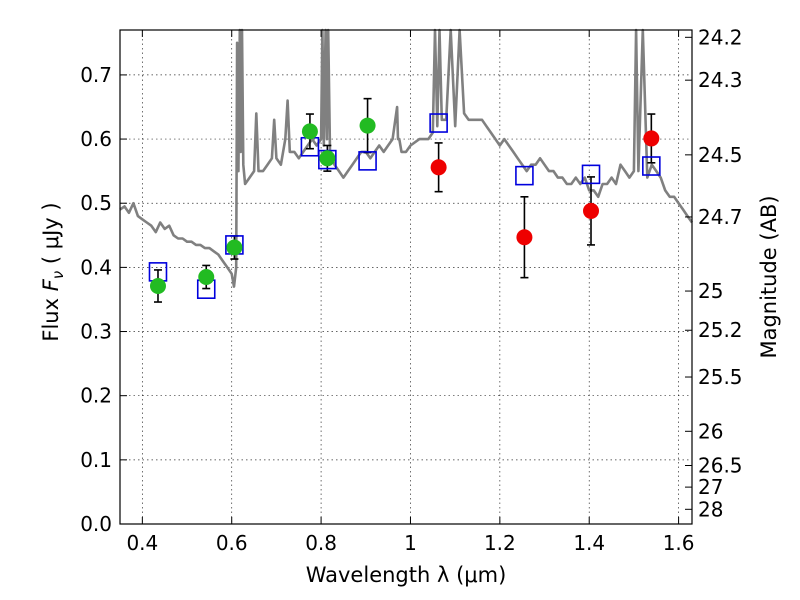 This screenshot has width=800, height=600. I want to click on mag-tick-label: 27, so click(710, 487).